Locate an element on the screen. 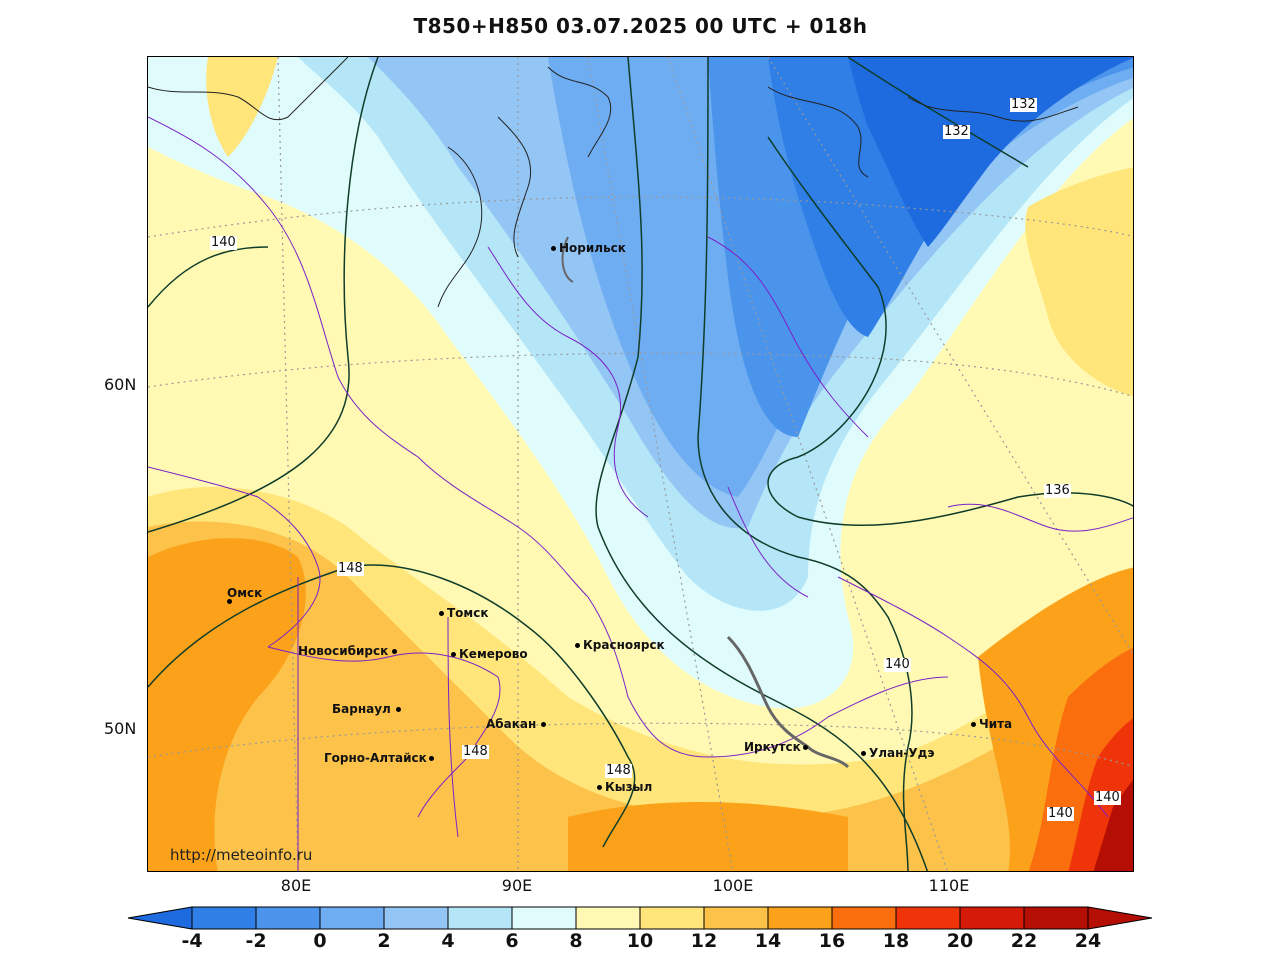 The image size is (1281, 963). colorbar-arrow-low is located at coordinates (160, 918).